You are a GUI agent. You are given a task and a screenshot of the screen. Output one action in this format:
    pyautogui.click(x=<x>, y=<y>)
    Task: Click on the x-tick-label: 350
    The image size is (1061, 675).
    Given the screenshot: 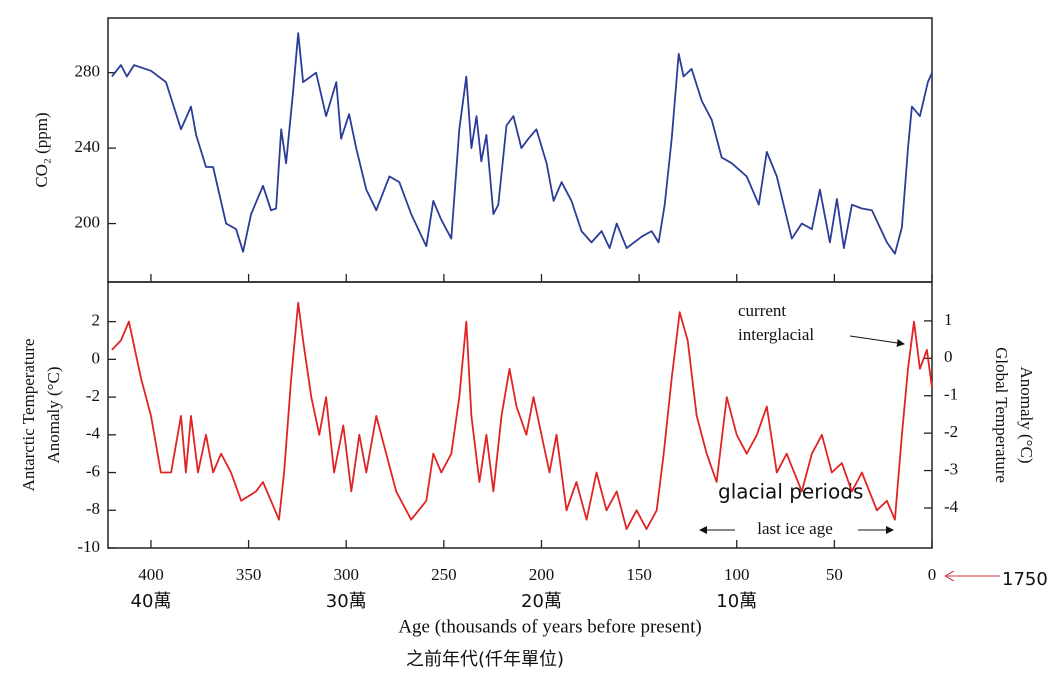 What is the action you would take?
    pyautogui.click(x=249, y=574)
    